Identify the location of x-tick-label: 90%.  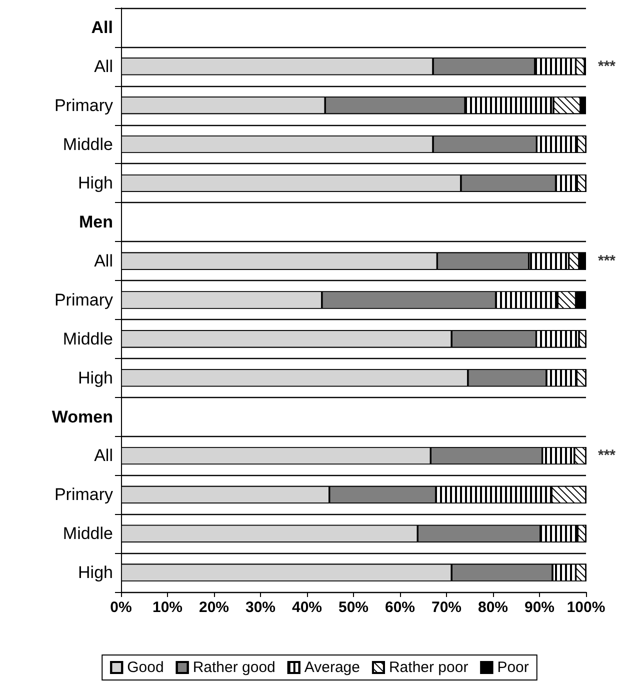
(539, 607).